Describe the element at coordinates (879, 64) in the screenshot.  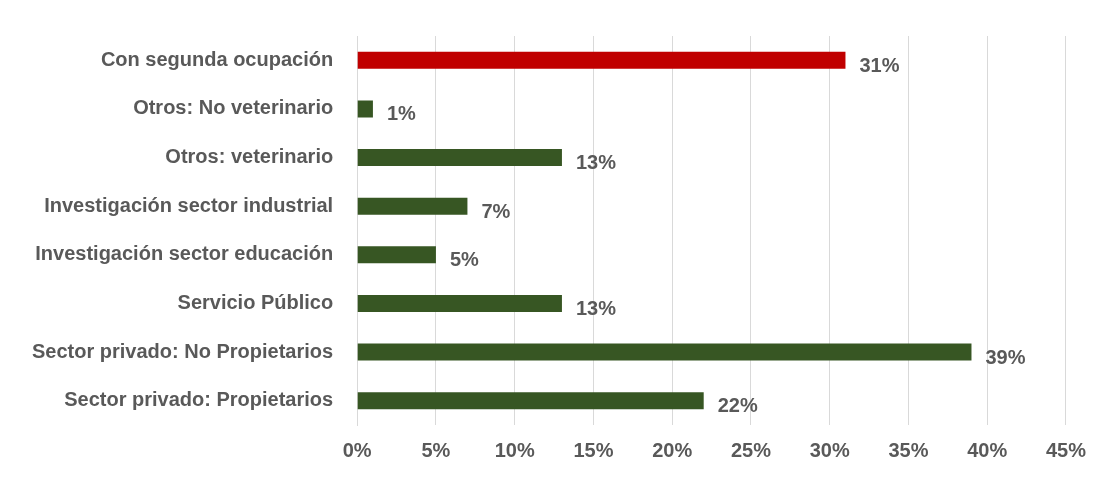
I see `data-label: 31%` at that location.